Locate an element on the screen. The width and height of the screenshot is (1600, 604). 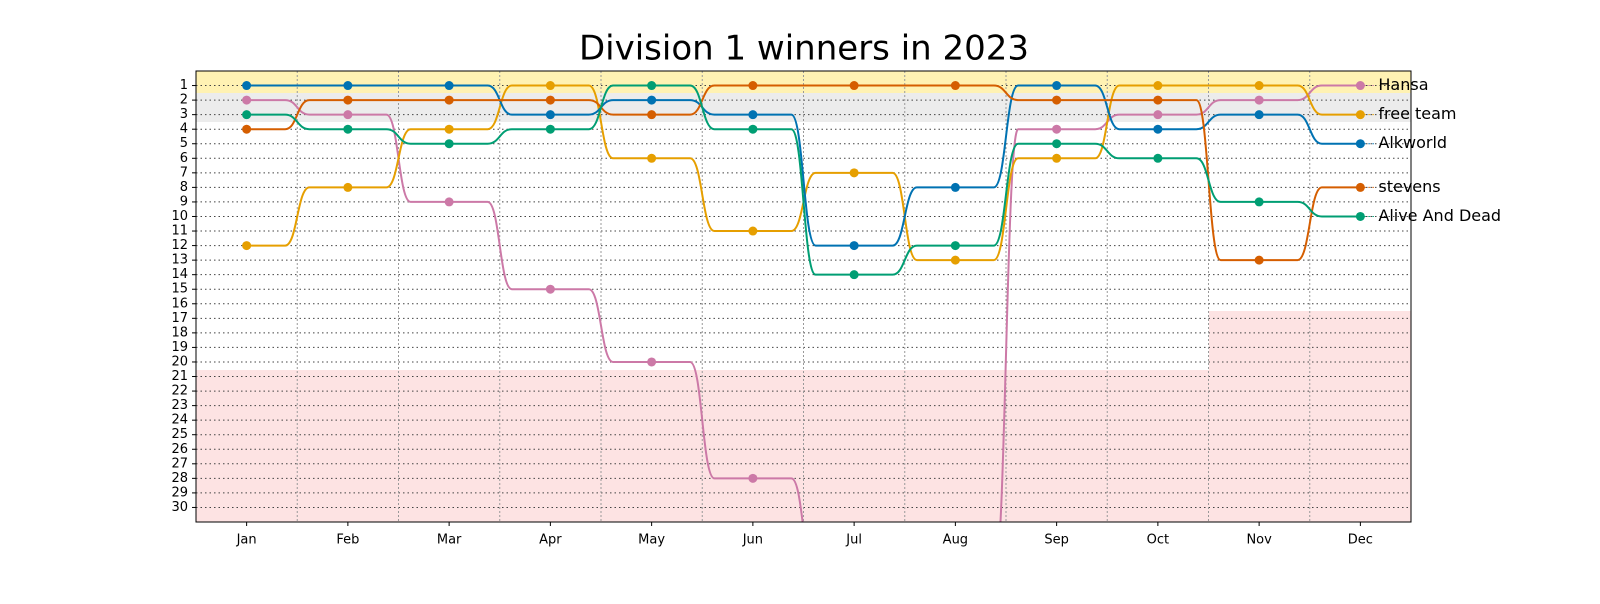
x-tick-label: Sep is located at coordinates (1056, 540).